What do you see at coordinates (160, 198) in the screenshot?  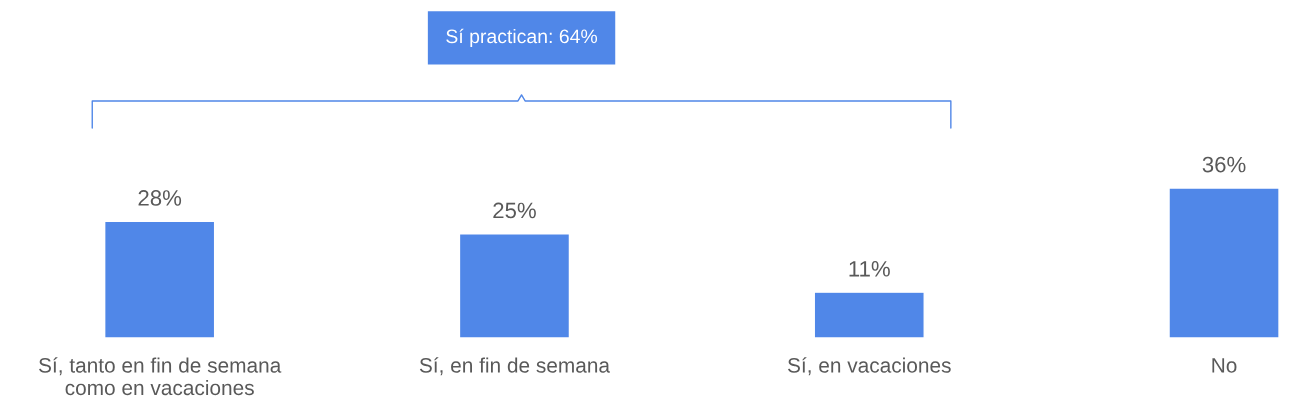 I see `data-label: 28%` at bounding box center [160, 198].